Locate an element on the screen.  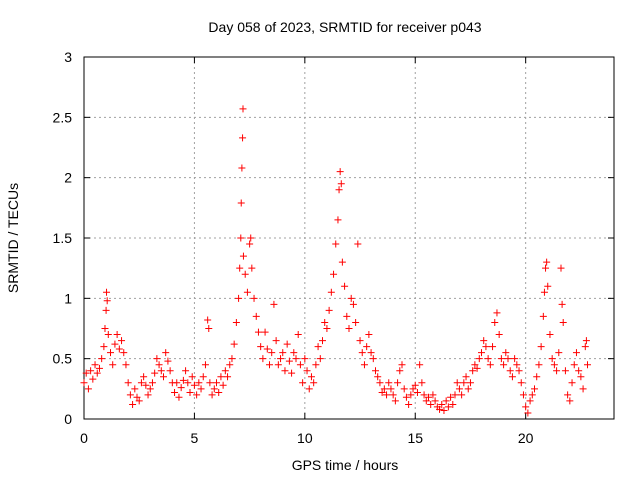
x-tick-label: 0 is located at coordinates (84, 438).